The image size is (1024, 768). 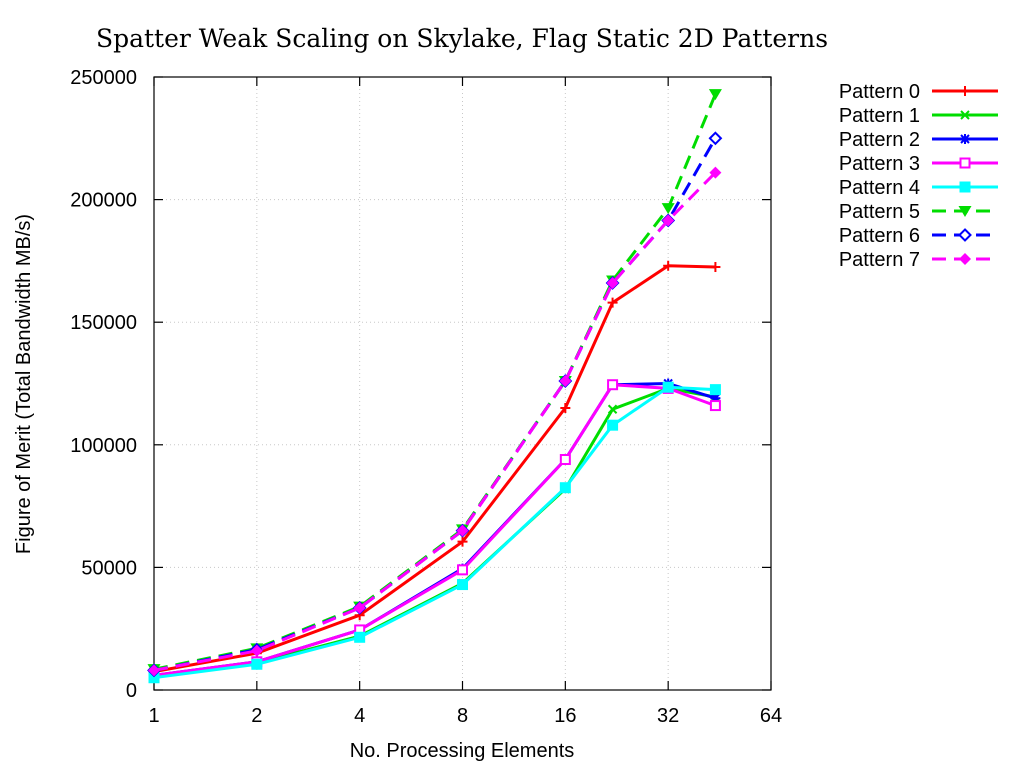 I want to click on legend-item: Pattern 0, so click(x=918, y=92).